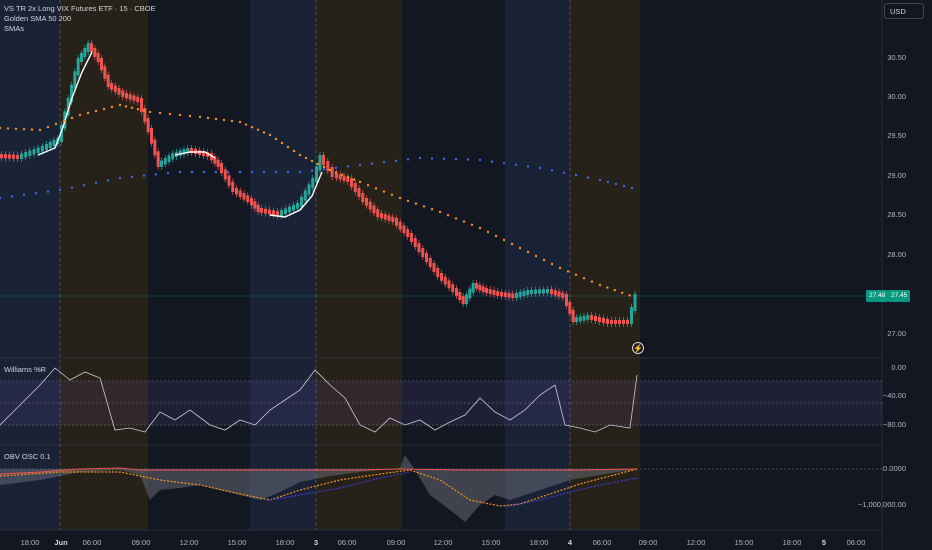  What do you see at coordinates (696, 542) in the screenshot?
I see `time-axis-label: 12:00` at bounding box center [696, 542].